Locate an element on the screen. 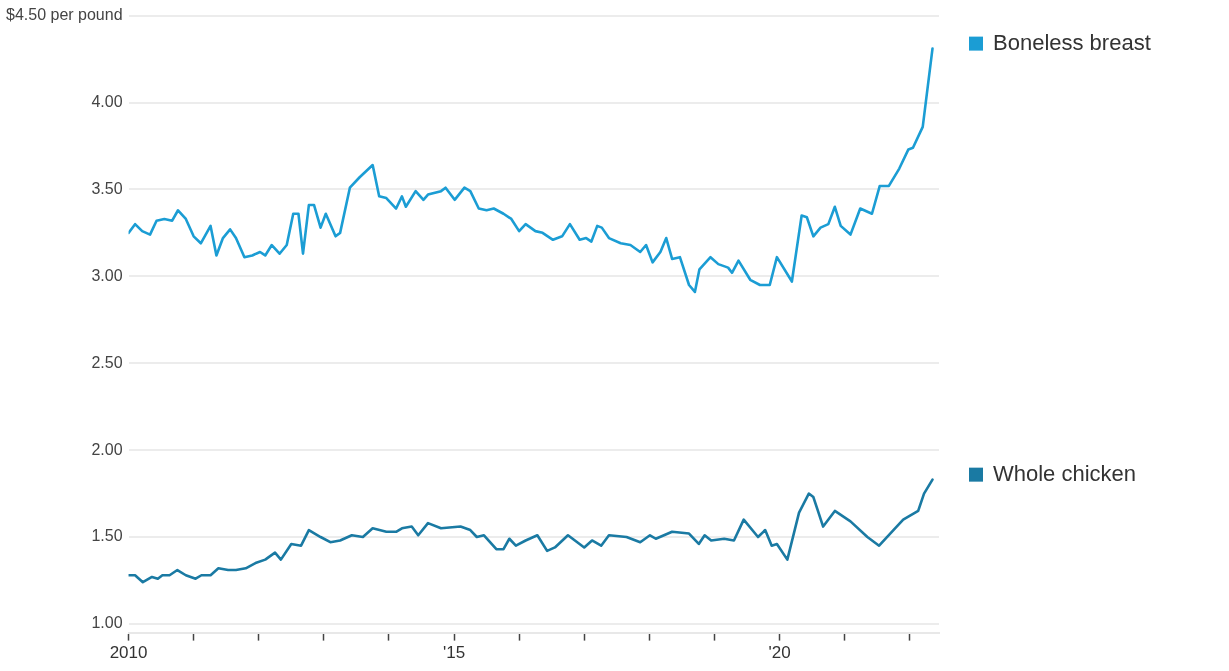  legend-label: Whole chicken is located at coordinates (1065, 473).